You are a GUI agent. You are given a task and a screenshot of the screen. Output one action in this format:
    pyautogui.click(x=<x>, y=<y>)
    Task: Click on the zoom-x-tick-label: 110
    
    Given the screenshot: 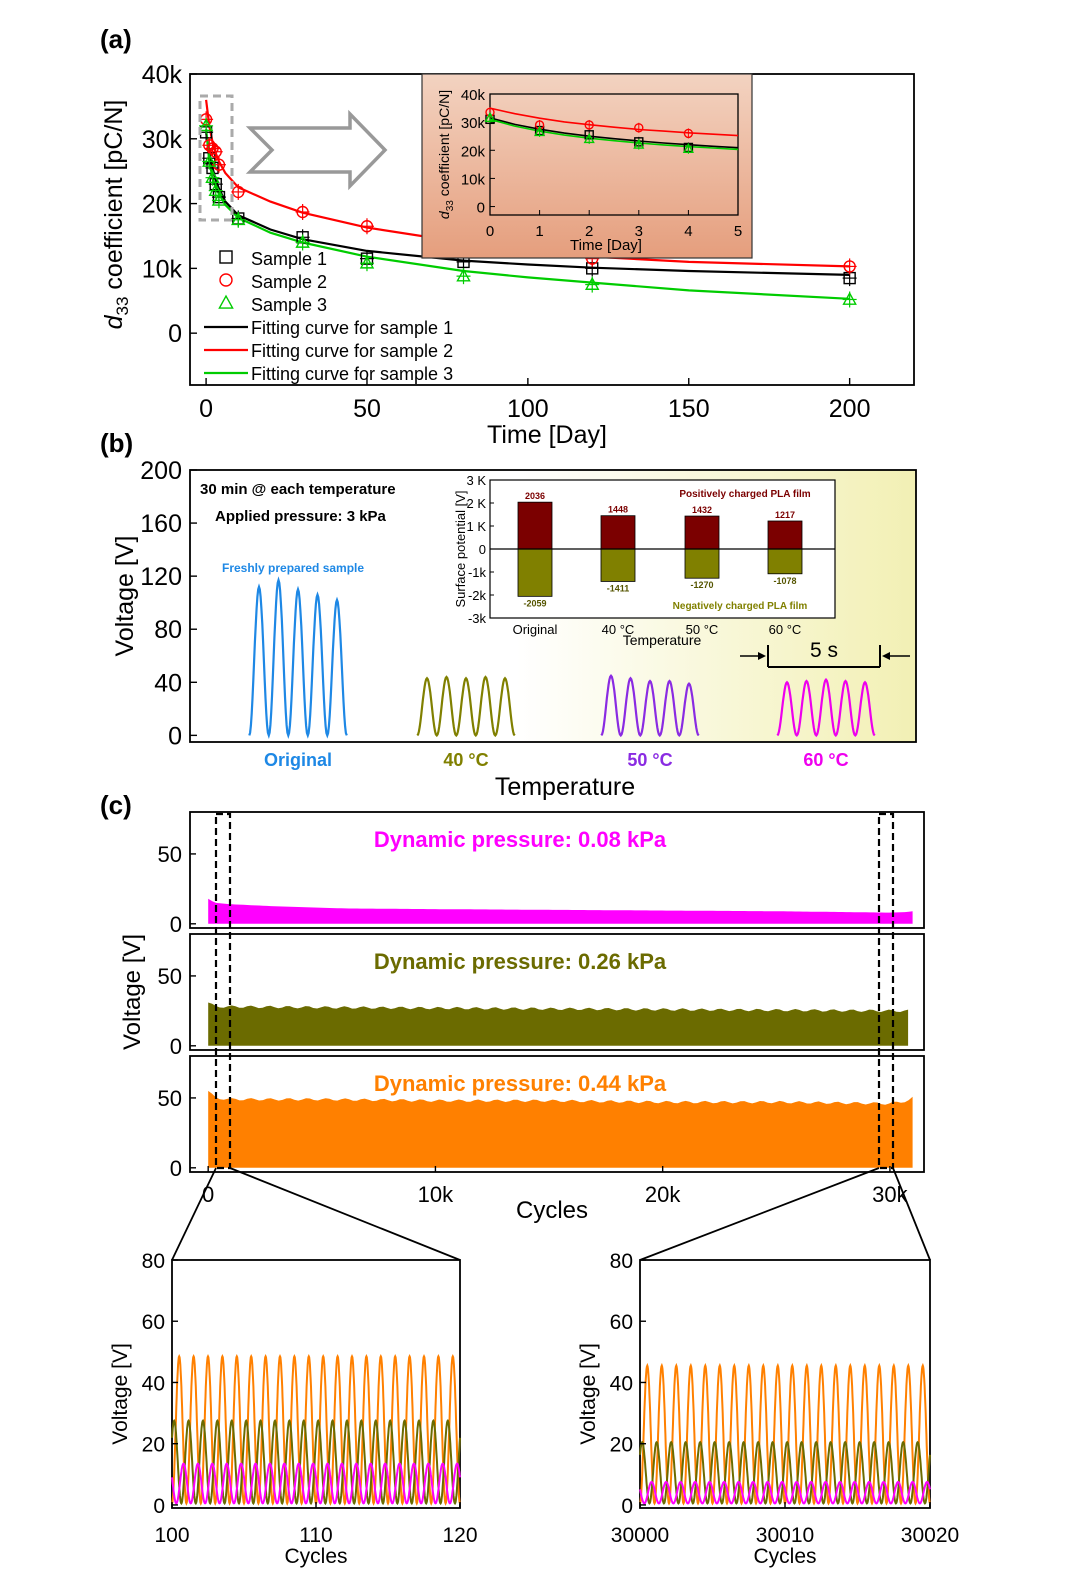 What is the action you would take?
    pyautogui.click(x=315, y=1535)
    